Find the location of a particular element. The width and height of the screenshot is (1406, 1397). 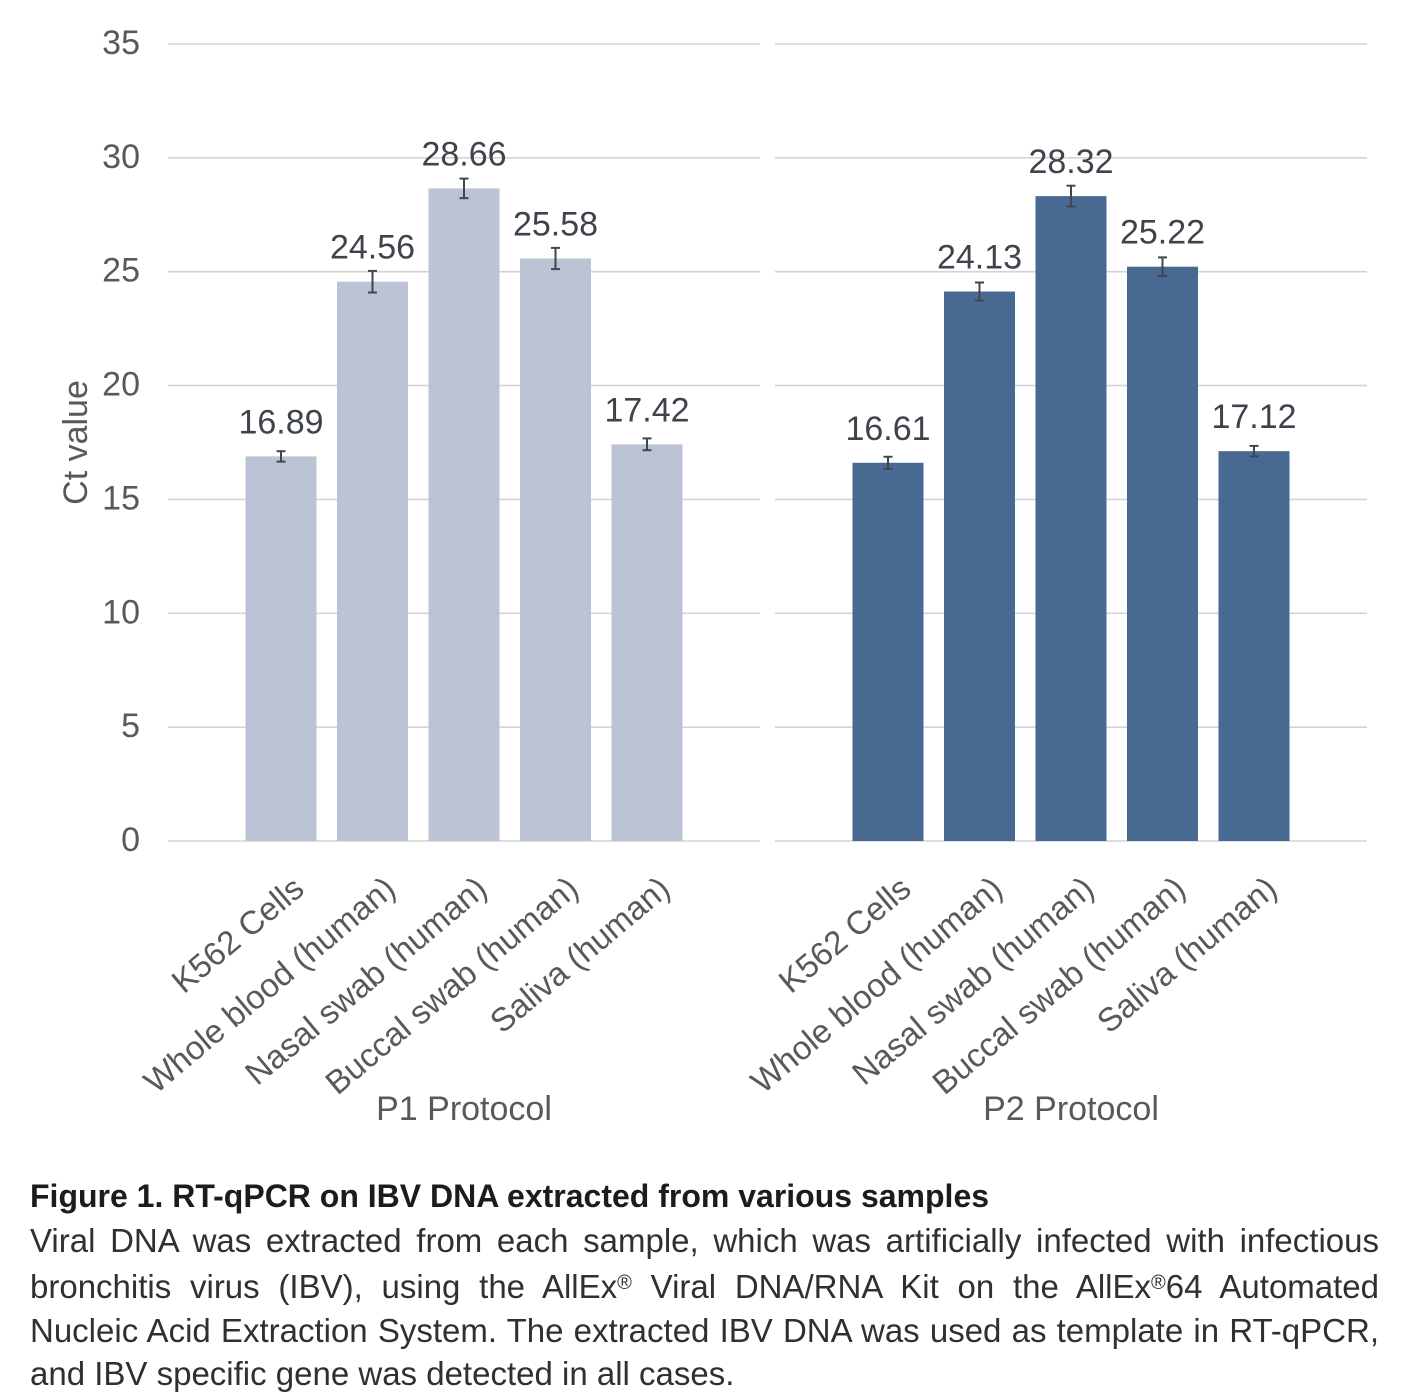

svg-text: 16.61 is located at coordinates (887, 429).